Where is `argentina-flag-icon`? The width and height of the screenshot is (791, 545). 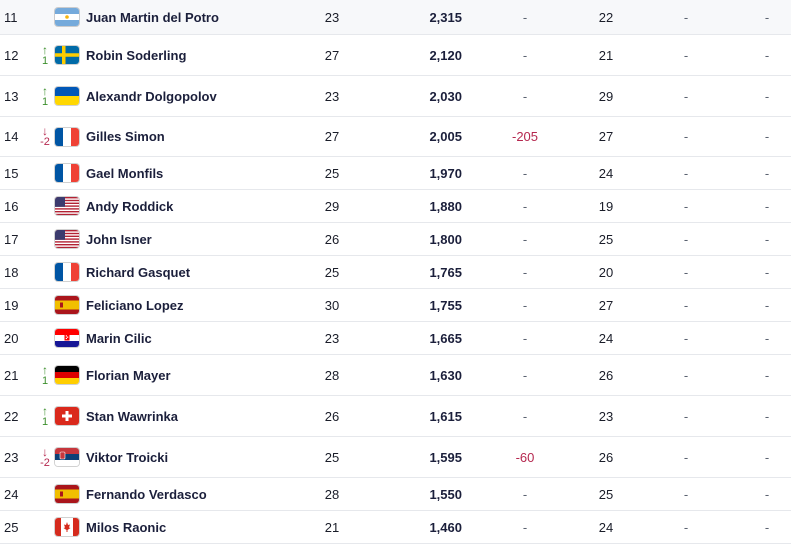
argentina-flag-icon is located at coordinates (67, 17).